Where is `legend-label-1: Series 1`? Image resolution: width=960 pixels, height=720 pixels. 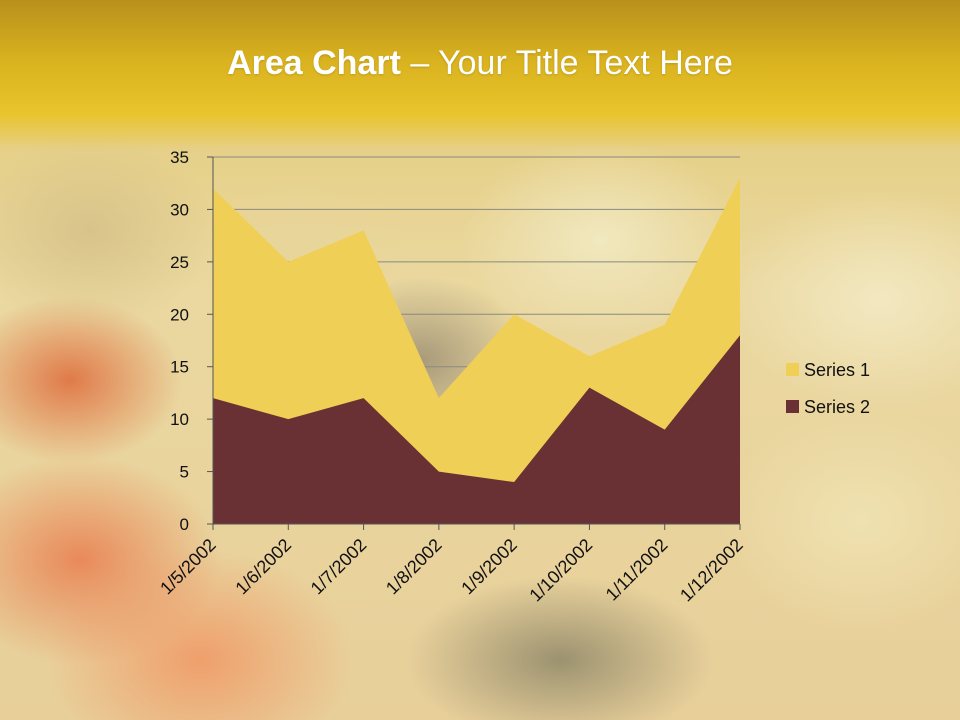 legend-label-1: Series 1 is located at coordinates (837, 370).